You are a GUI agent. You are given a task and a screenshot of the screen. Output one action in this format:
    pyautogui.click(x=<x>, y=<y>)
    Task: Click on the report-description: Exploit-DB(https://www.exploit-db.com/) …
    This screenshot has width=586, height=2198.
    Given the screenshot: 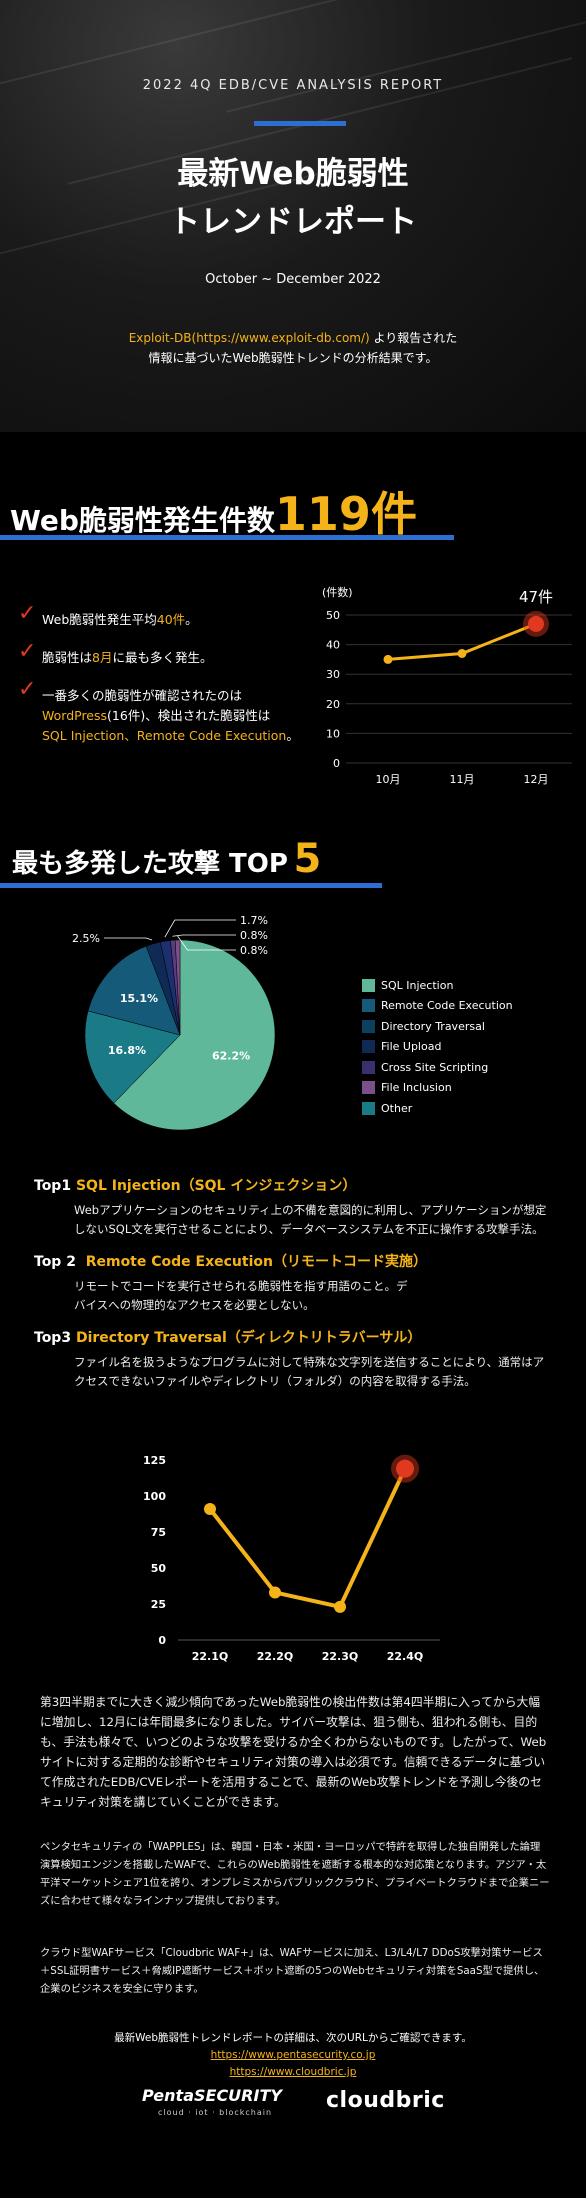 What is the action you would take?
    pyautogui.click(x=293, y=348)
    